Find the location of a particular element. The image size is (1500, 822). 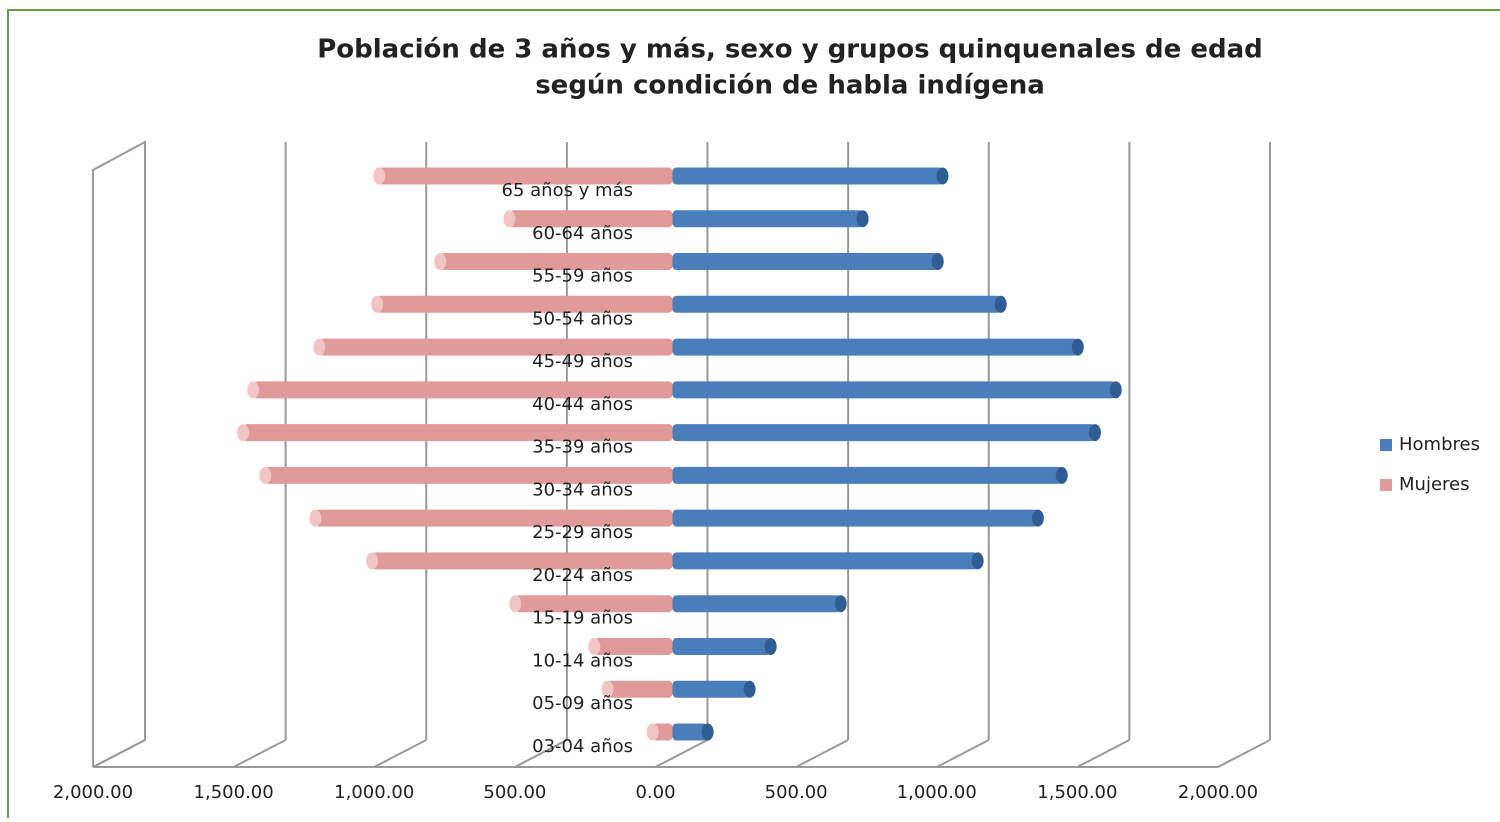

y-tick-label: 65 años y más is located at coordinates (568, 190).